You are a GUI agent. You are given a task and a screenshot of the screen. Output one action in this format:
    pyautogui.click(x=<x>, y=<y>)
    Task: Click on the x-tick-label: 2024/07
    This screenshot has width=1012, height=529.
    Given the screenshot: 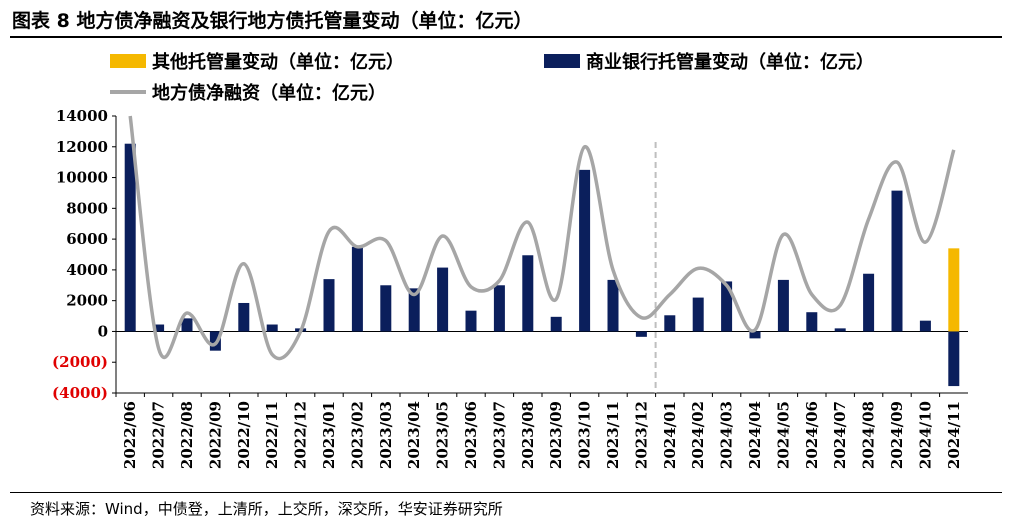 What is the action you would take?
    pyautogui.click(x=840, y=435)
    